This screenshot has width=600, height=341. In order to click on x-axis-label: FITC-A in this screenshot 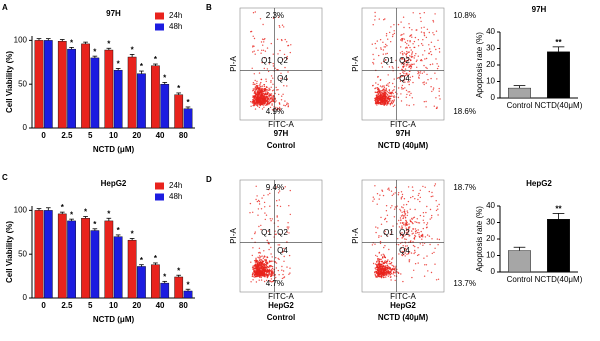, I will do `click(281, 296)`.